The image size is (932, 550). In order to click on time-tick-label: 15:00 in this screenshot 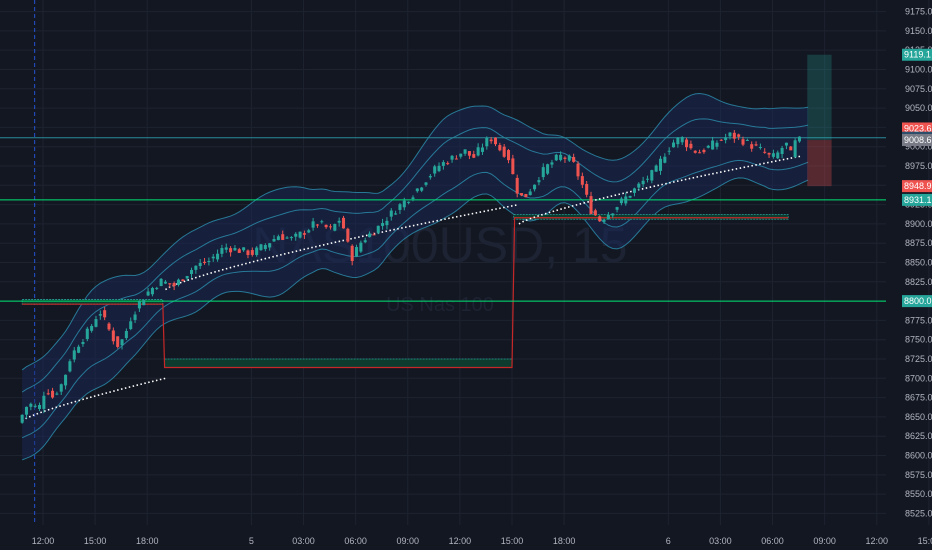, I will do `click(512, 541)`.